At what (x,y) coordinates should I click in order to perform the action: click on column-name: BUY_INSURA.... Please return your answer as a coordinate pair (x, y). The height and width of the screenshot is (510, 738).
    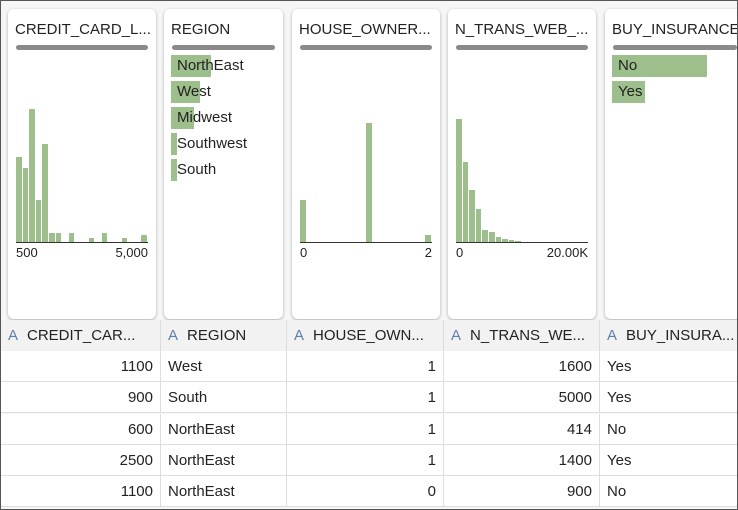
    Looking at the image, I should click on (680, 335).